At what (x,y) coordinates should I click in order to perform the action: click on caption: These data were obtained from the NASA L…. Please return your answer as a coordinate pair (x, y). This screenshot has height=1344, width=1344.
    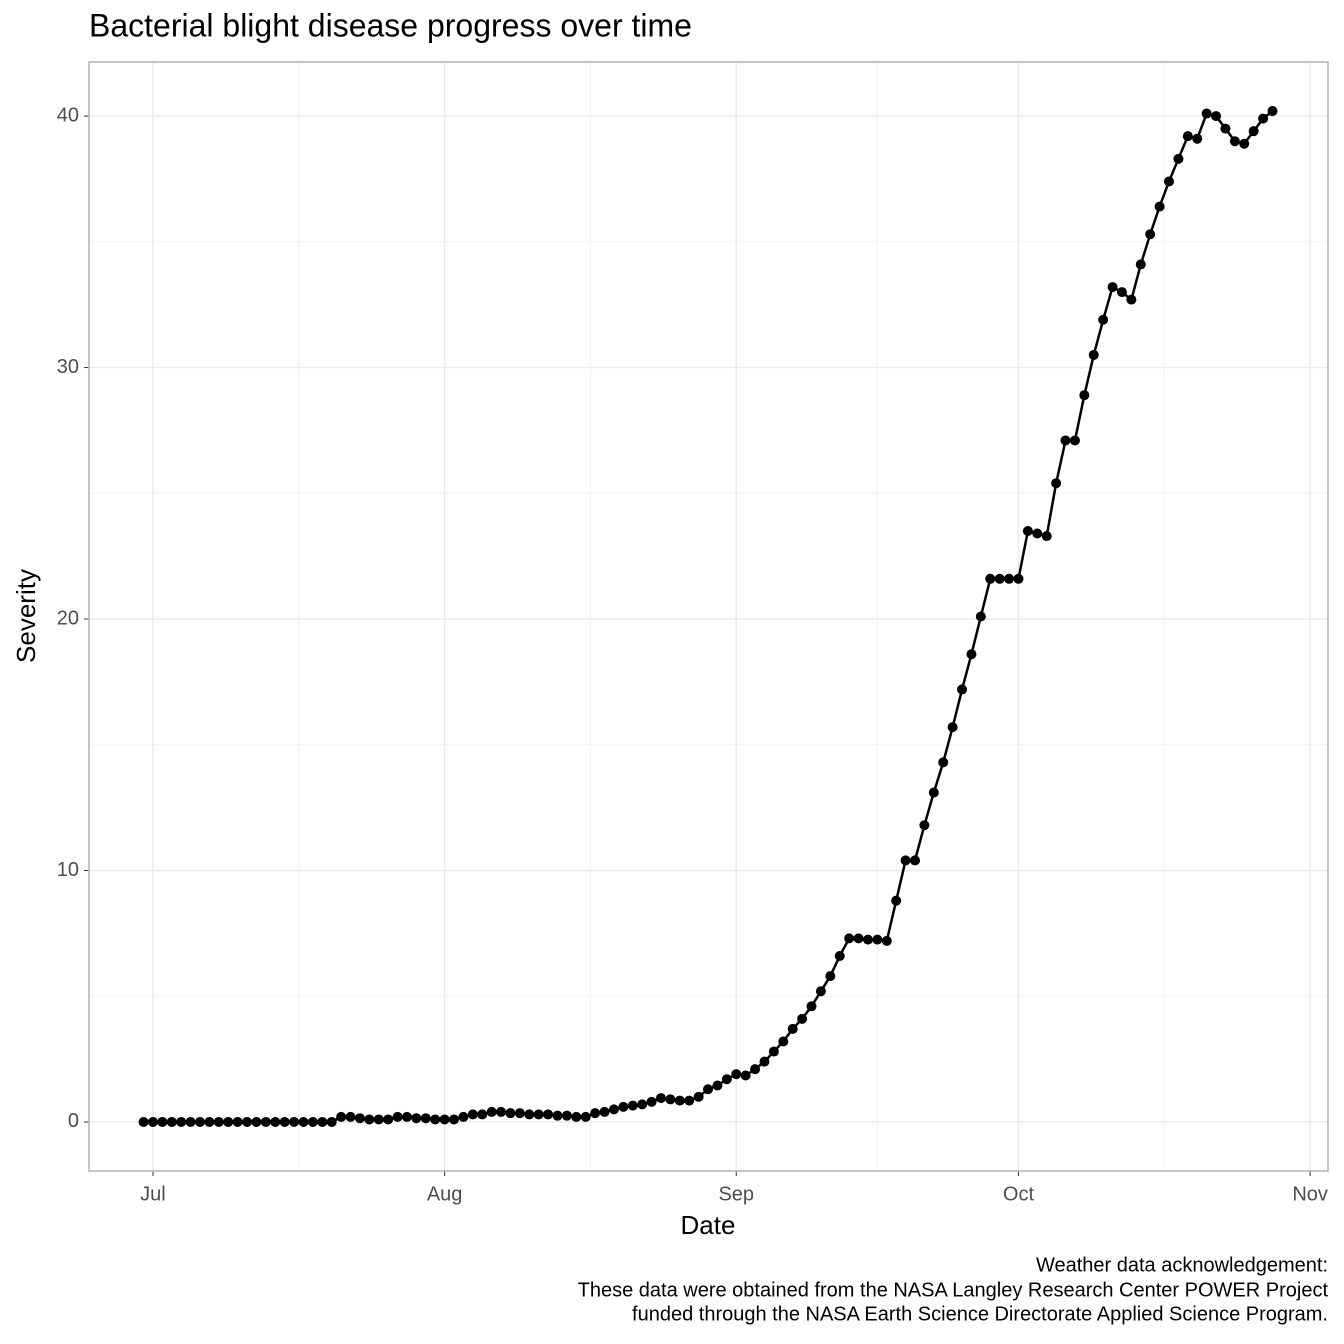
    Looking at the image, I should click on (953, 1290).